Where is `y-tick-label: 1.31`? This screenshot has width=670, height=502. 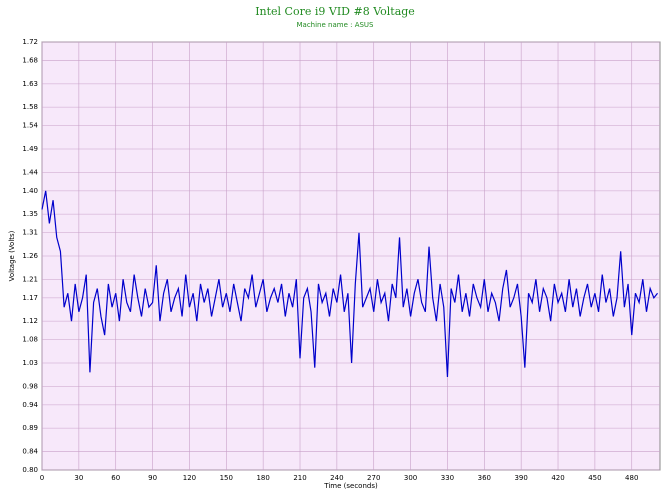 y-tick-label: 1.31 is located at coordinates (30, 233).